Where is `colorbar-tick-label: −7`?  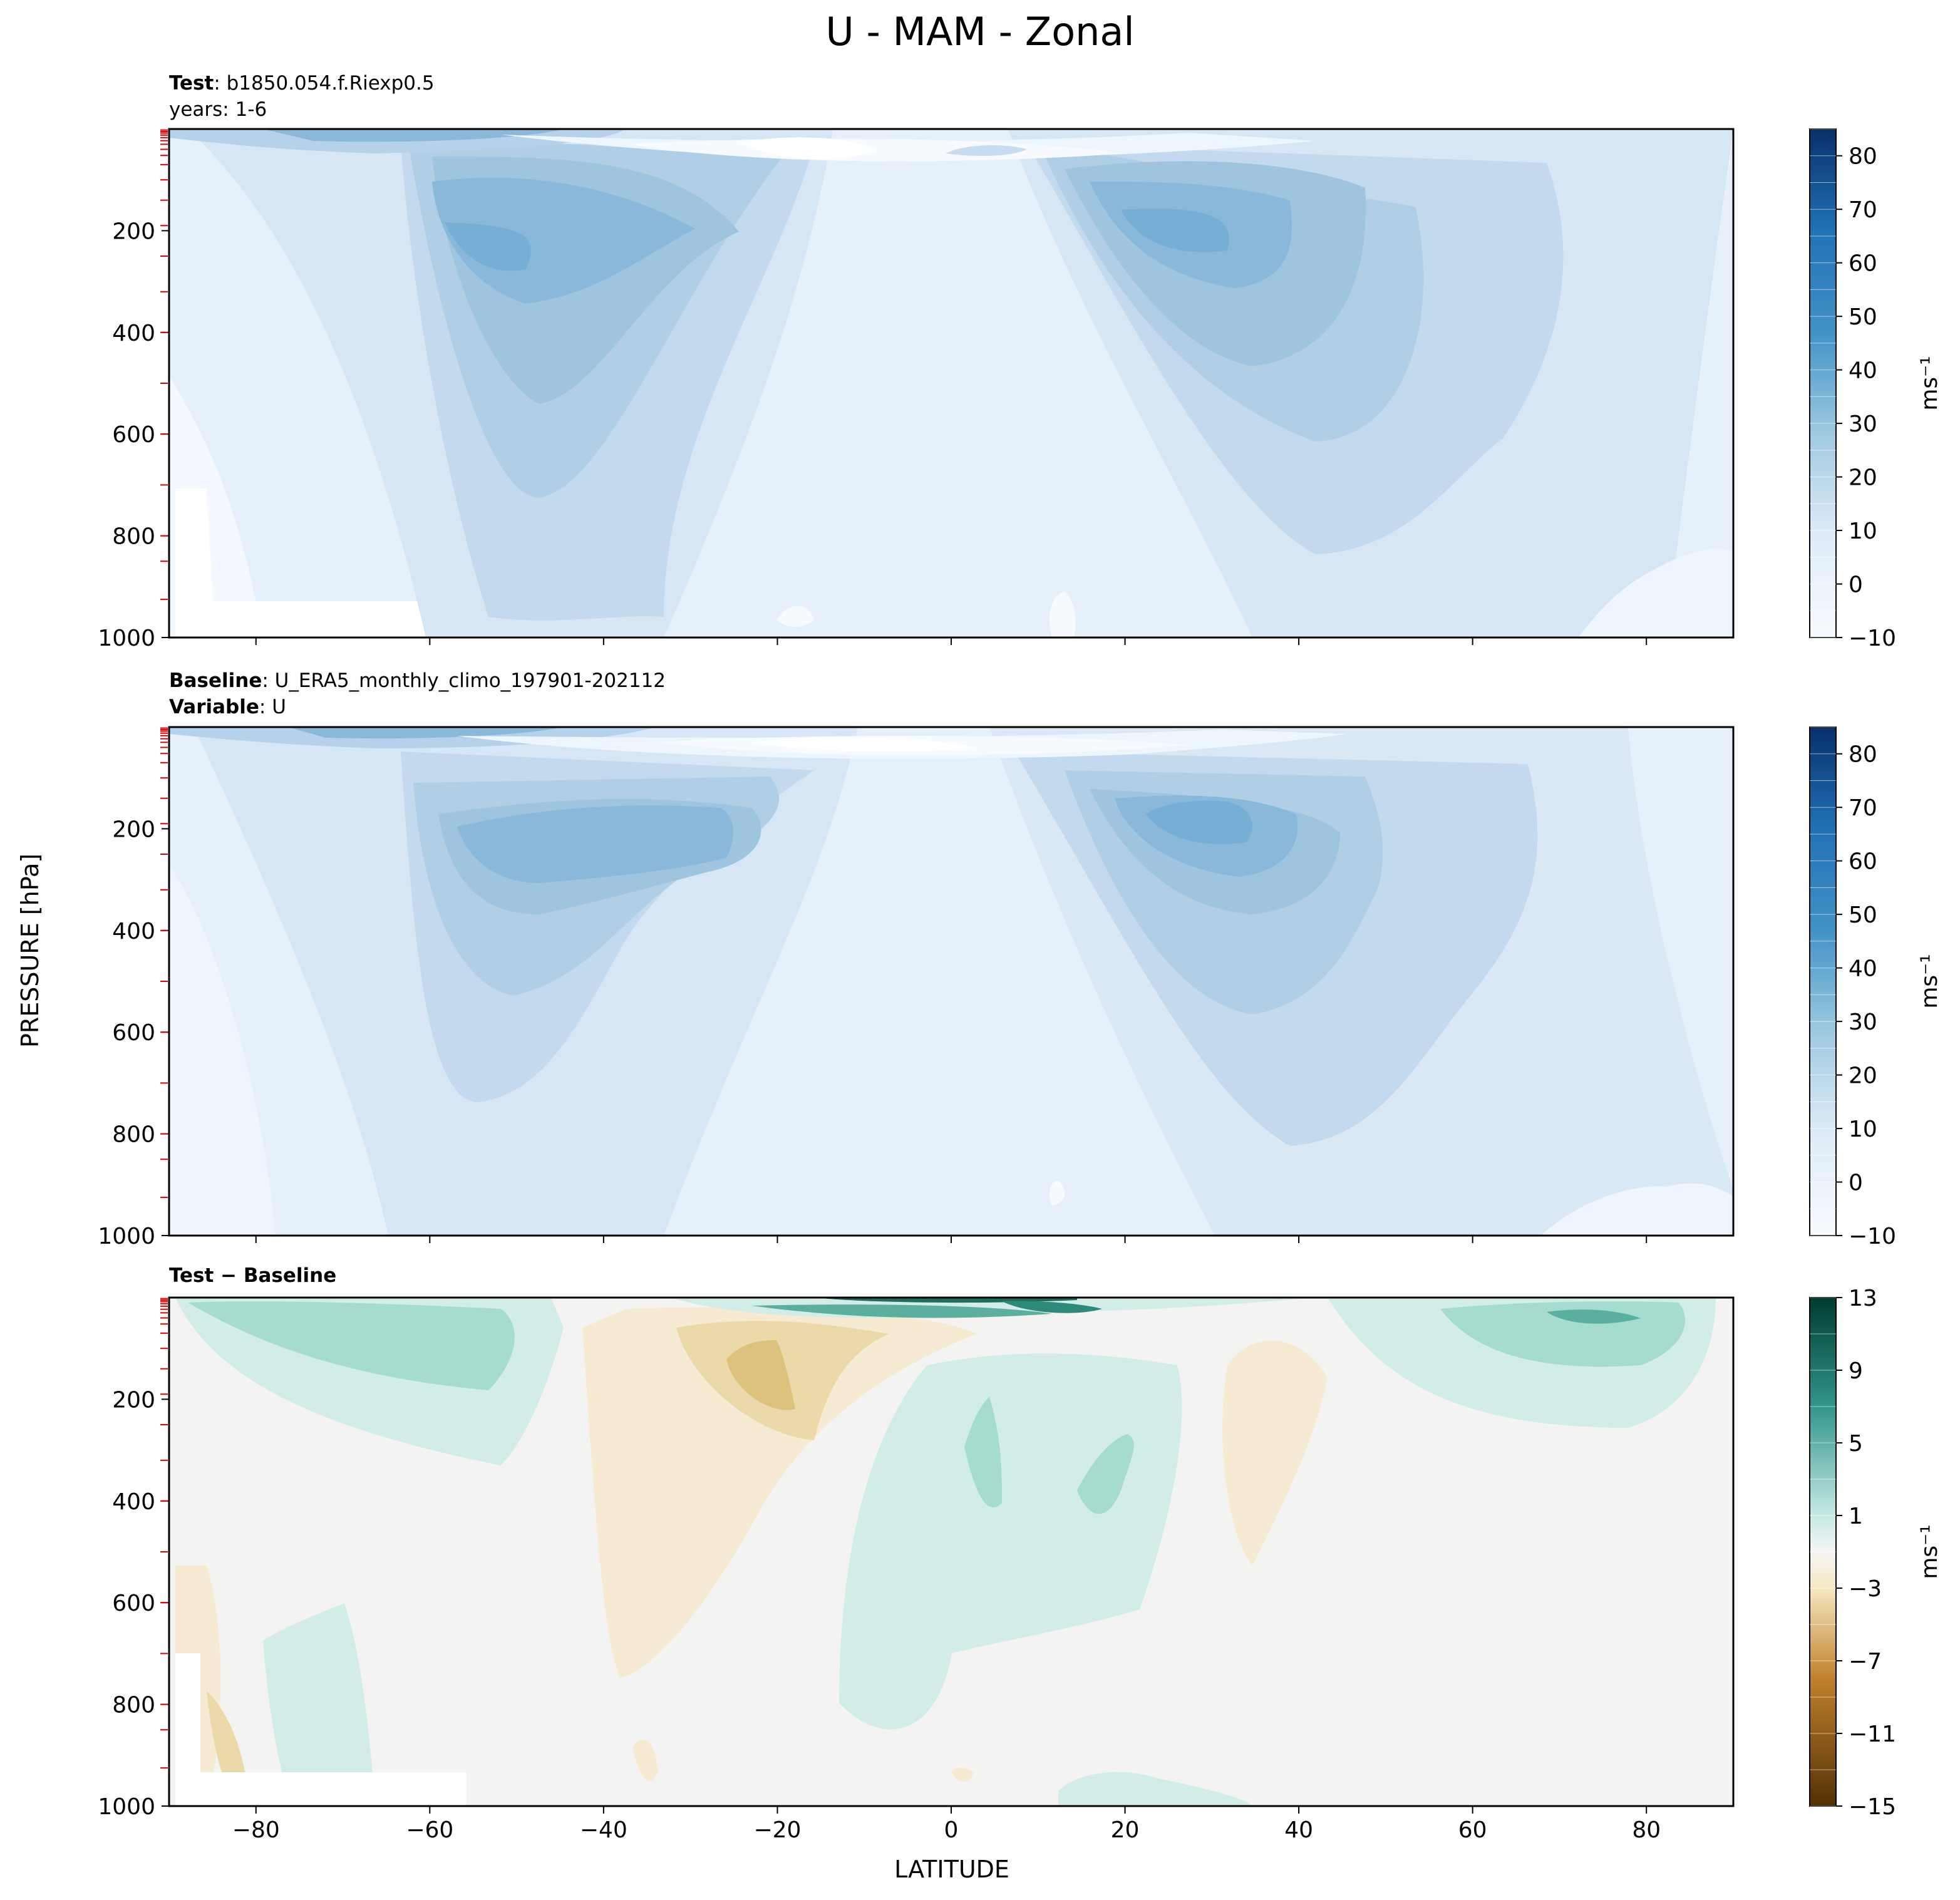 colorbar-tick-label: −7 is located at coordinates (1866, 1662).